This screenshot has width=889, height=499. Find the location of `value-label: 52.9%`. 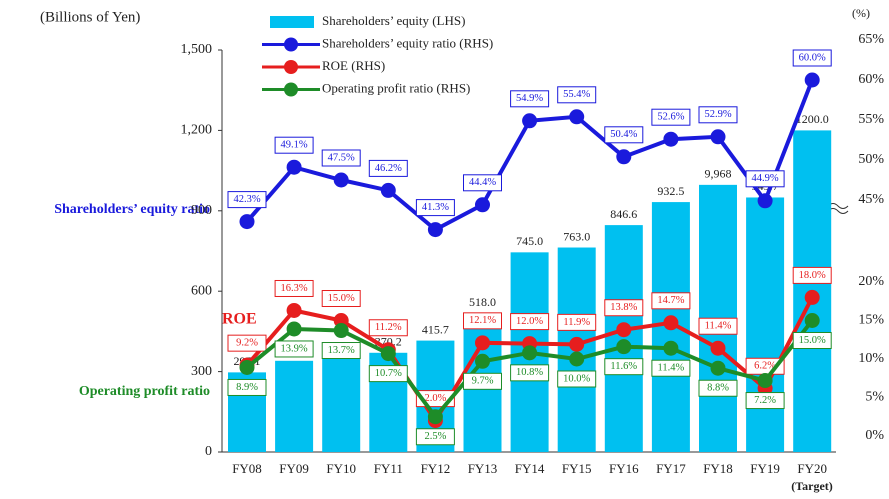

value-label: 52.9% is located at coordinates (717, 114).